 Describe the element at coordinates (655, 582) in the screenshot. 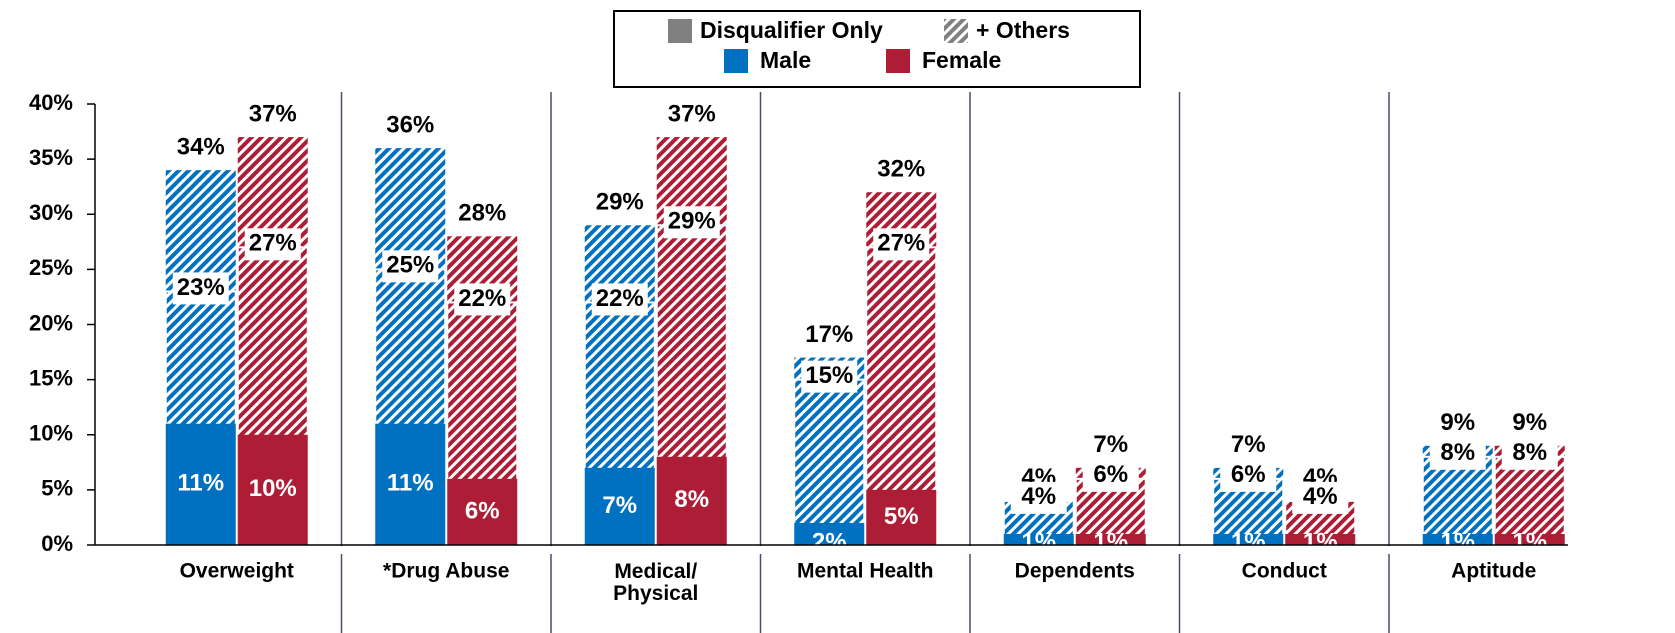

I see `x-tick-label: Medical/Physical` at that location.